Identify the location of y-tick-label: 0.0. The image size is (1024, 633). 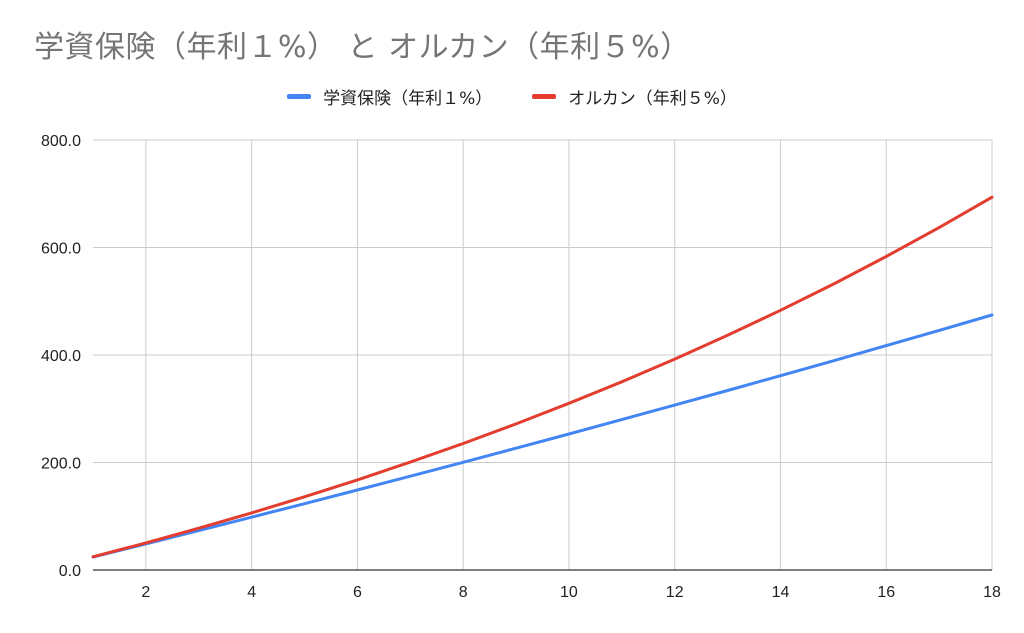
(70, 571).